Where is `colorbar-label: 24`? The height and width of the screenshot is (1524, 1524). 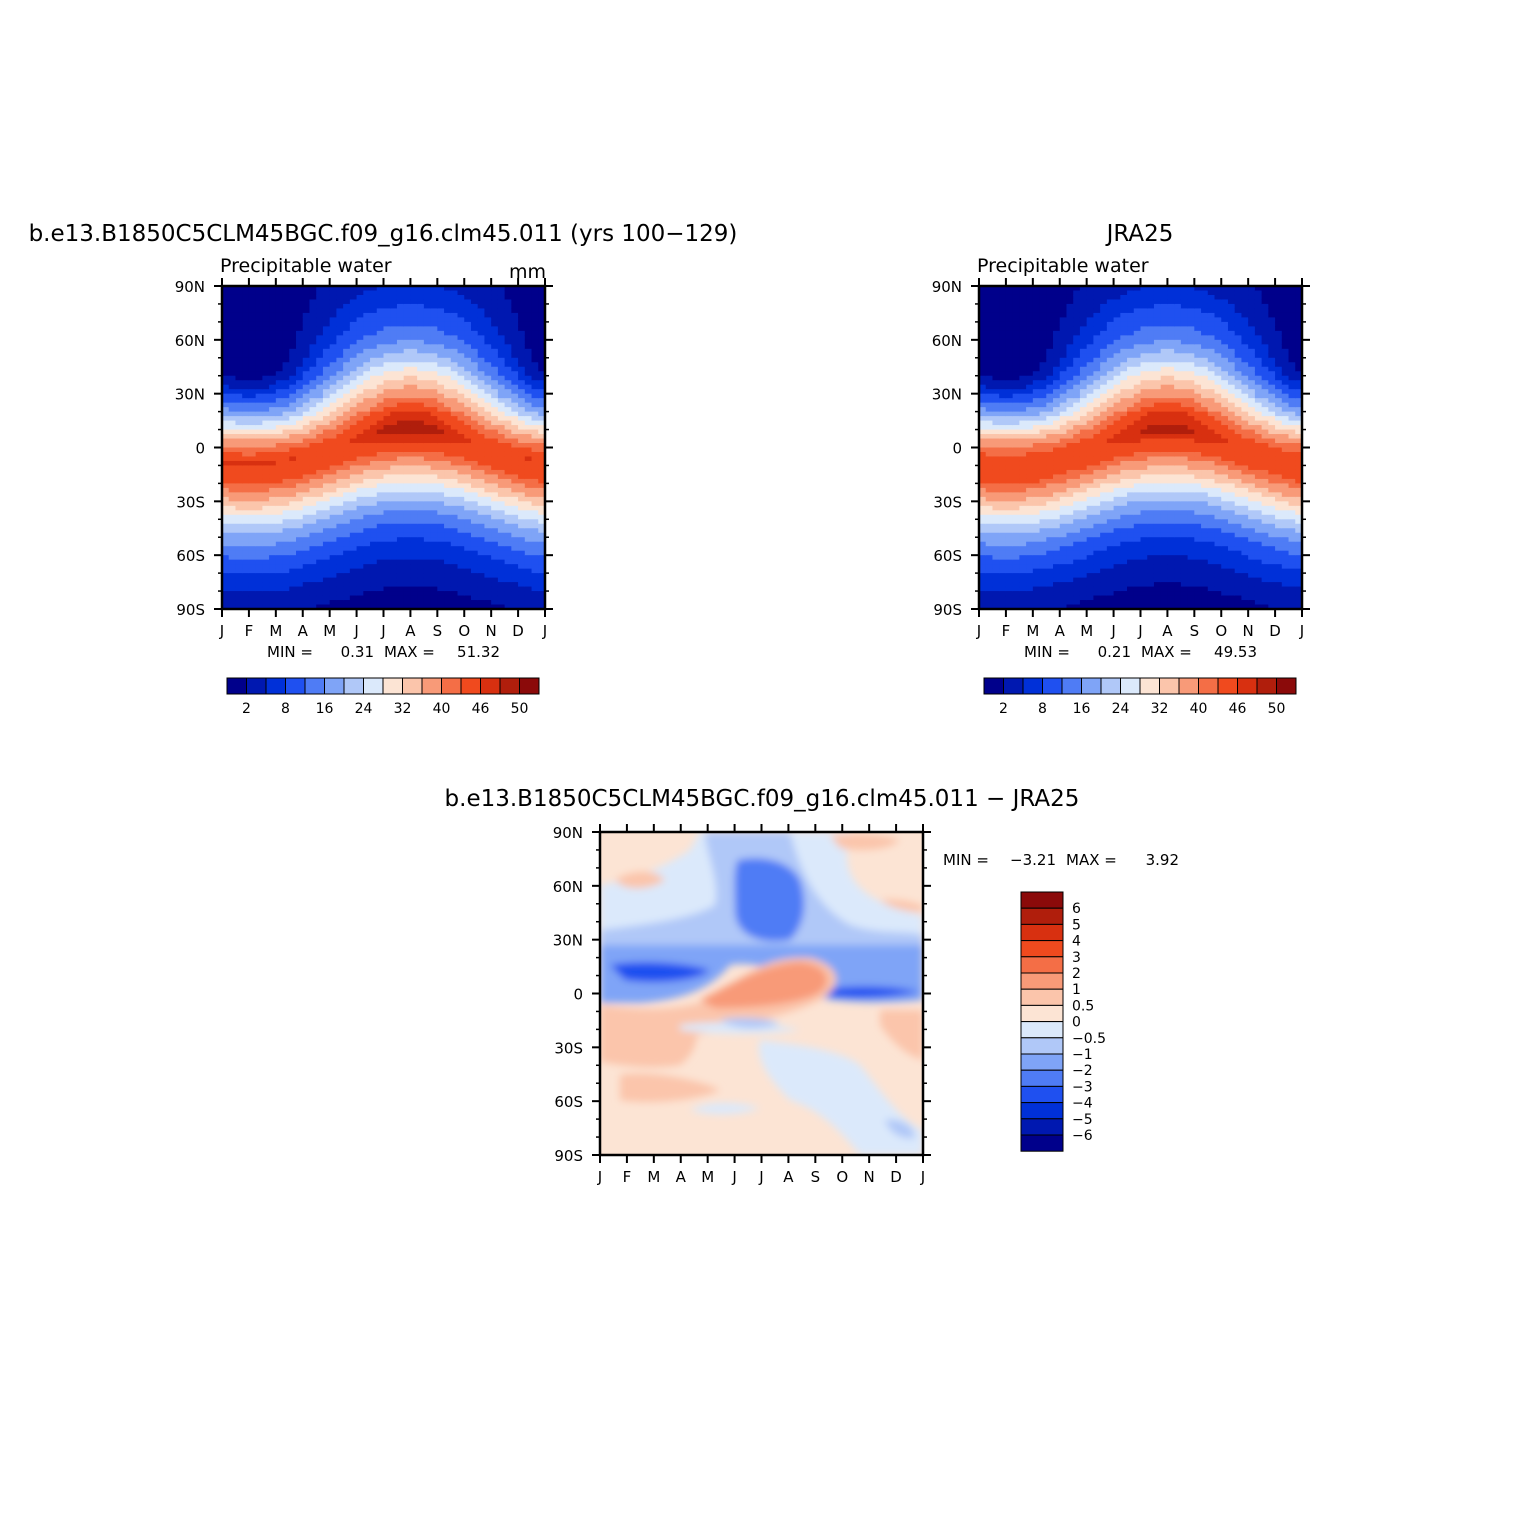 colorbar-label: 24 is located at coordinates (364, 709).